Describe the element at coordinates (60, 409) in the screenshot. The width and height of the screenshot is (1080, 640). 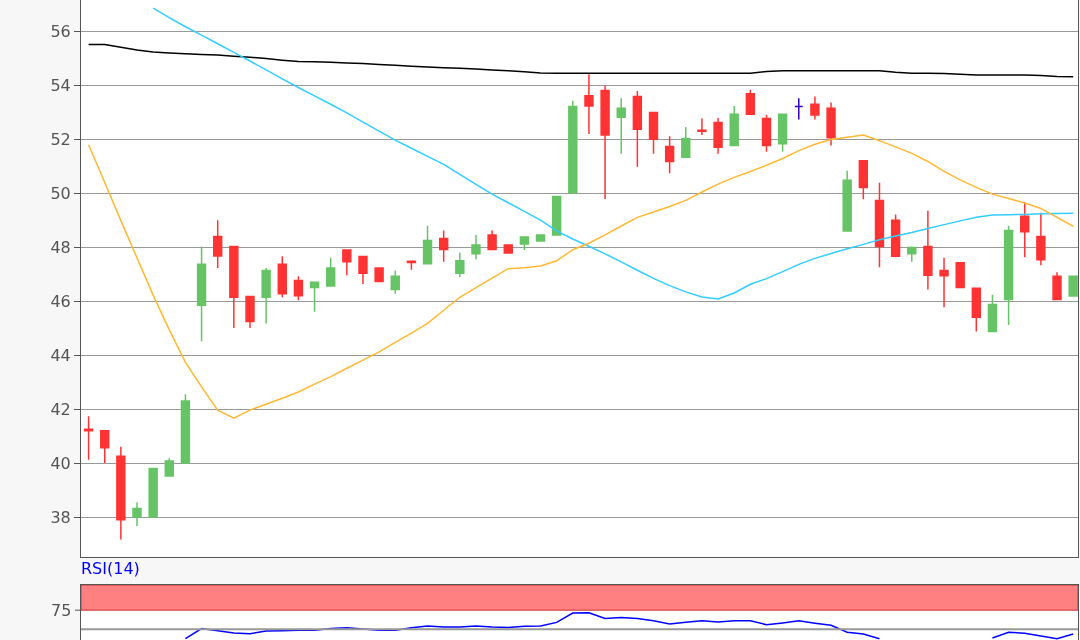
I see `y-tick-label: 42` at that location.